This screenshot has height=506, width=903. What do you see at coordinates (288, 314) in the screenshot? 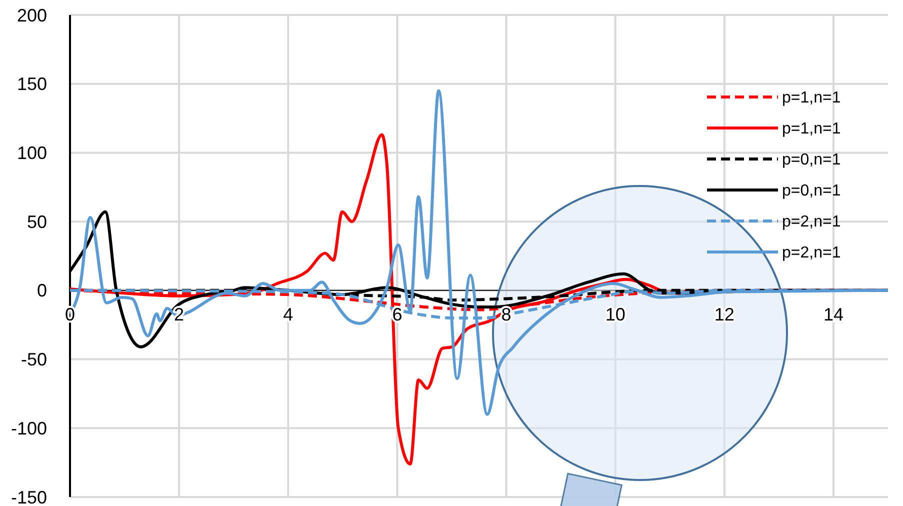
I see `x-tick-label: 4` at bounding box center [288, 314].